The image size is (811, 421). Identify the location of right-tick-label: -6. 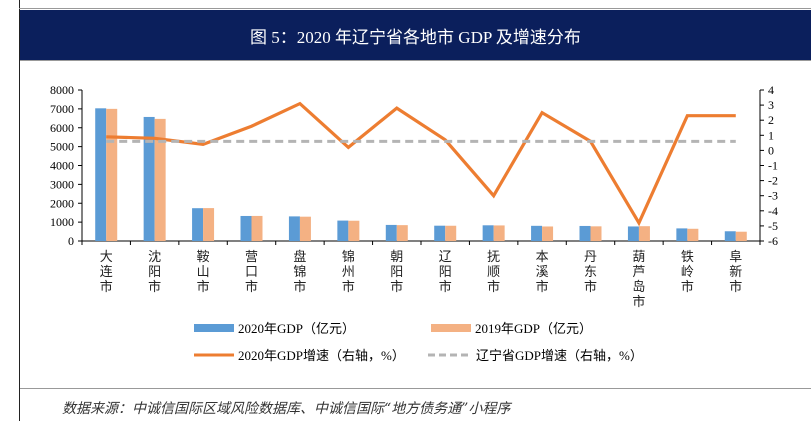
(773, 241).